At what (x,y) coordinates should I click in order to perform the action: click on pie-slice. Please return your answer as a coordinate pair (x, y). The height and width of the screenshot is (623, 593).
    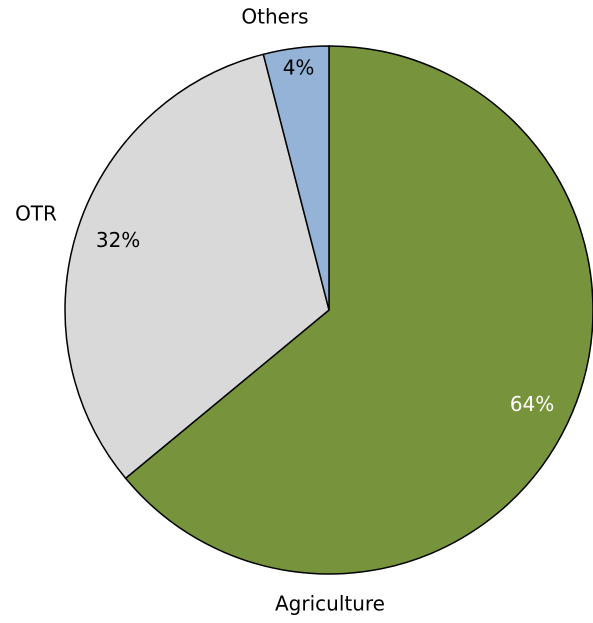
    Looking at the image, I should click on (296, 178).